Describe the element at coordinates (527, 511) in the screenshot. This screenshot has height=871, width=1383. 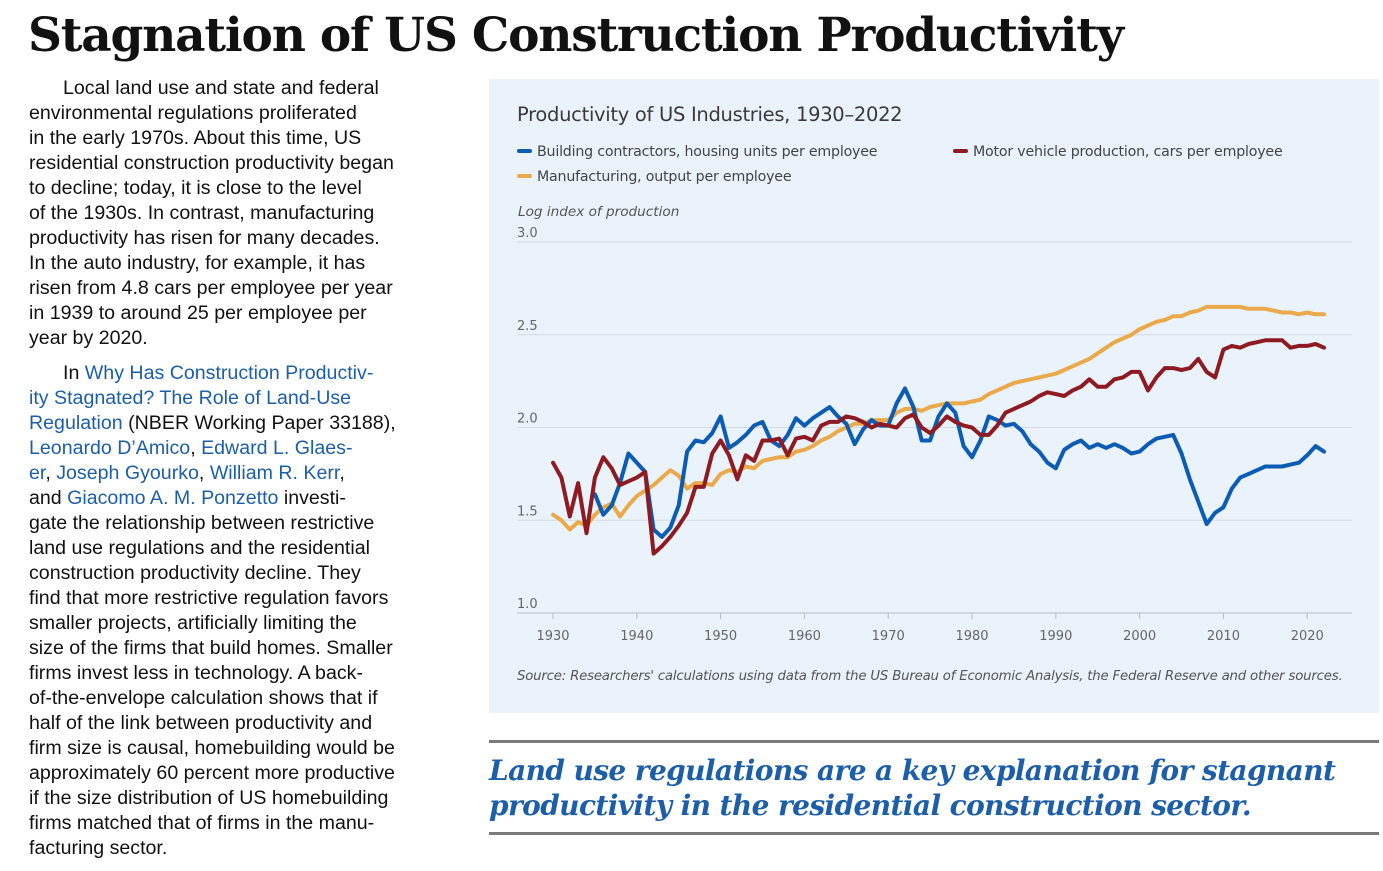
I see `y-tick-label: 1.5` at that location.